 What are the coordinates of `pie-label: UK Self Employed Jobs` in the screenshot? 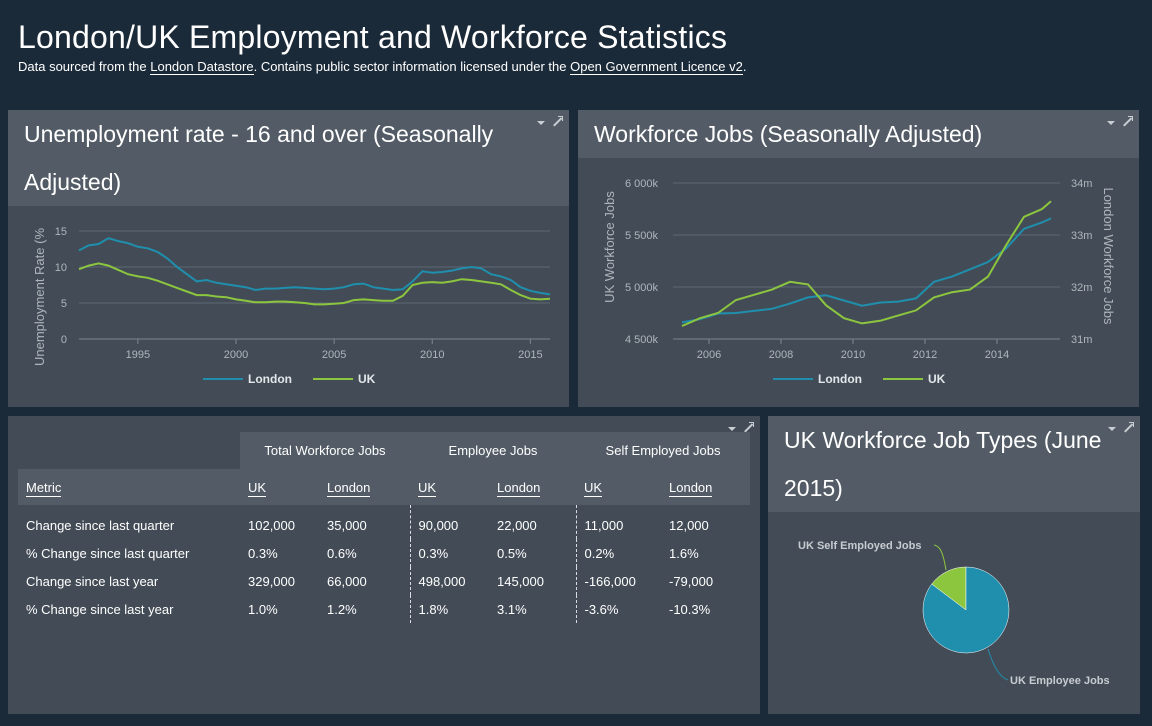 It's located at (859, 546).